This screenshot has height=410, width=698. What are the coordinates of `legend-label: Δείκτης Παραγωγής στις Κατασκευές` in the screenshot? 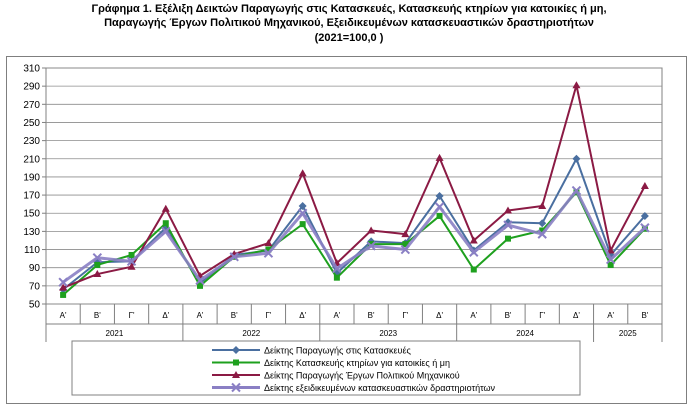 It's located at (337, 351).